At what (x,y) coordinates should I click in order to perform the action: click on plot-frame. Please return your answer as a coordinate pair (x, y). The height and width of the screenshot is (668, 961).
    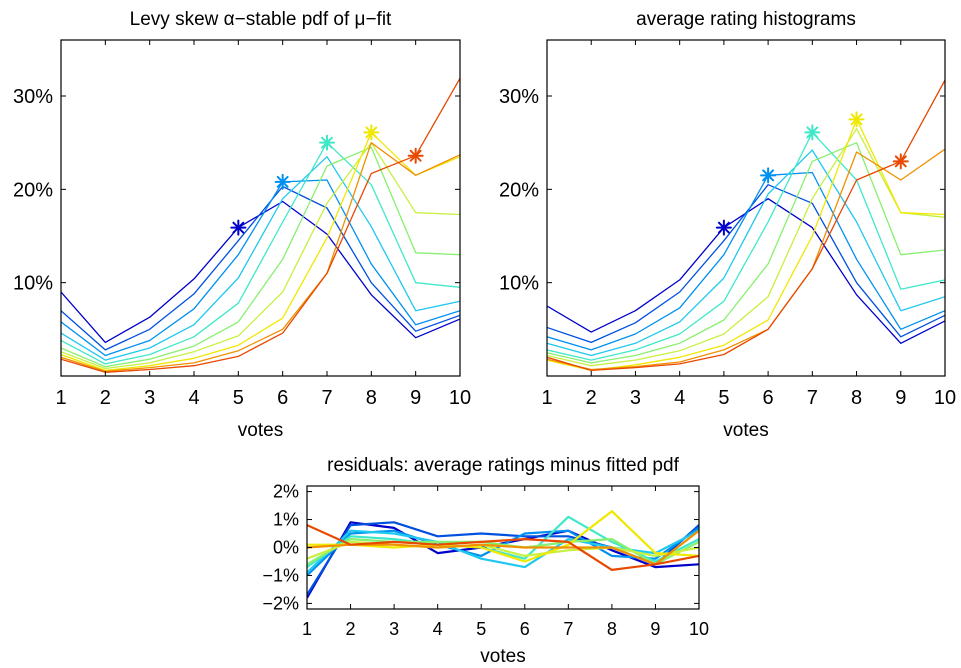
    Looking at the image, I should click on (503, 547).